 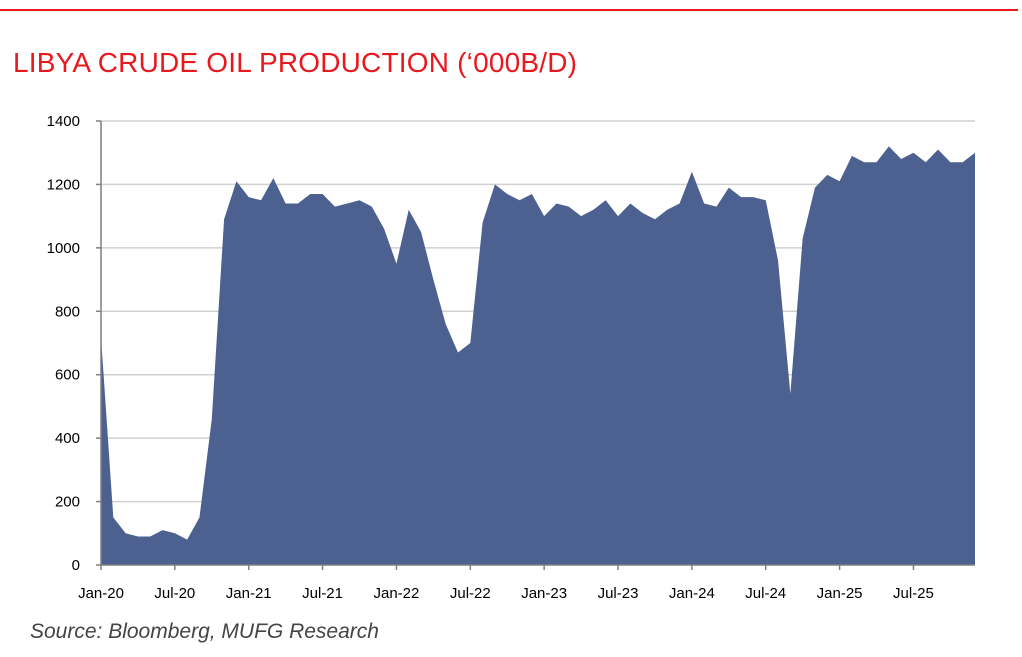 What do you see at coordinates (840, 593) in the screenshot?
I see `x-tick-label: Jan-25` at bounding box center [840, 593].